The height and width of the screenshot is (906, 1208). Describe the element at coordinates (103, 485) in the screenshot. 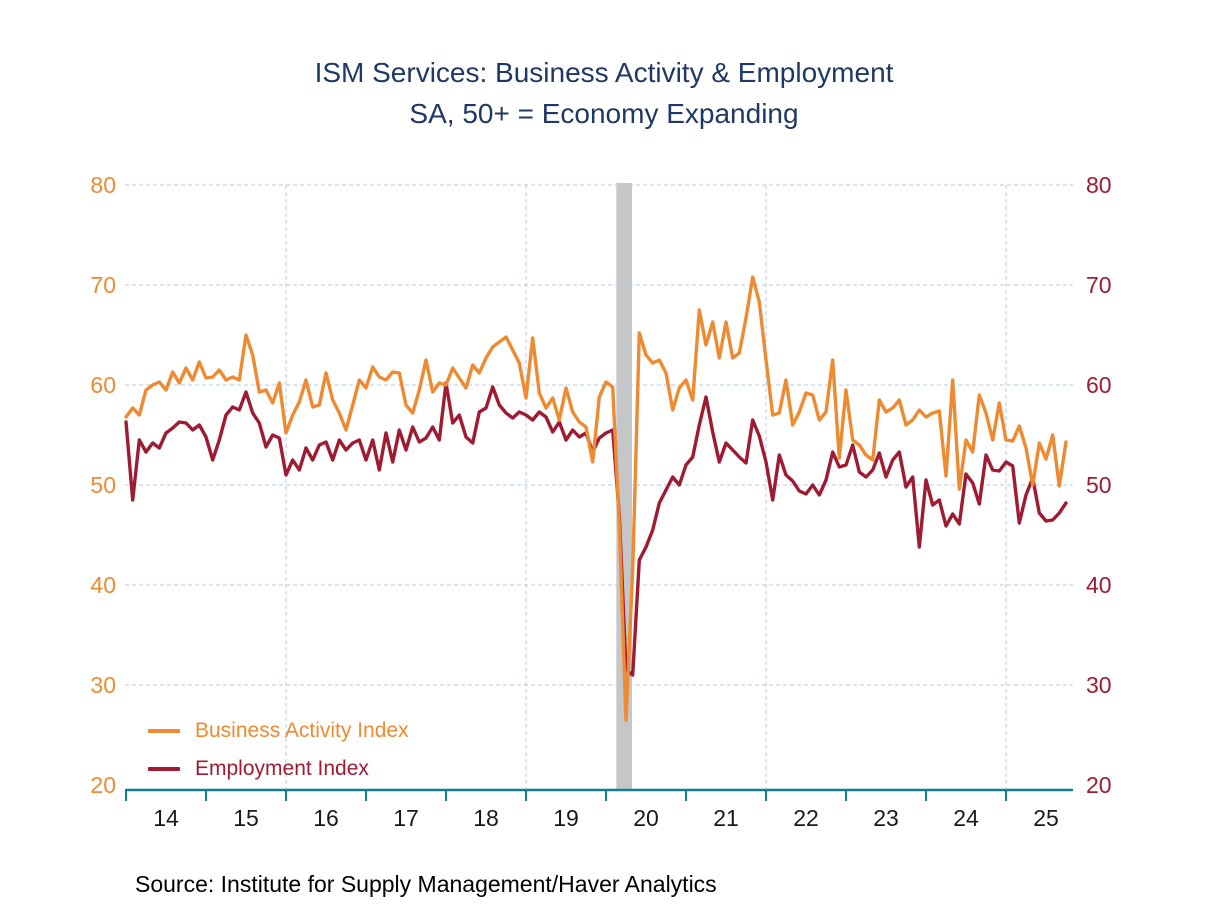

I see `y-axis-label-left: 50` at that location.